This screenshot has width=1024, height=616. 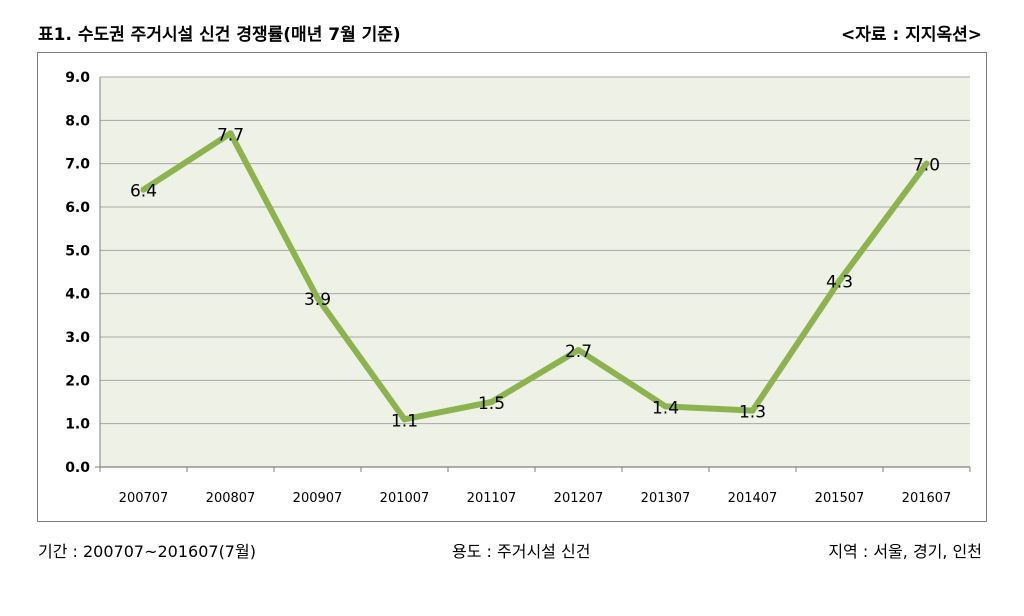 I want to click on y-tick-label: 8.0, so click(x=77, y=121).